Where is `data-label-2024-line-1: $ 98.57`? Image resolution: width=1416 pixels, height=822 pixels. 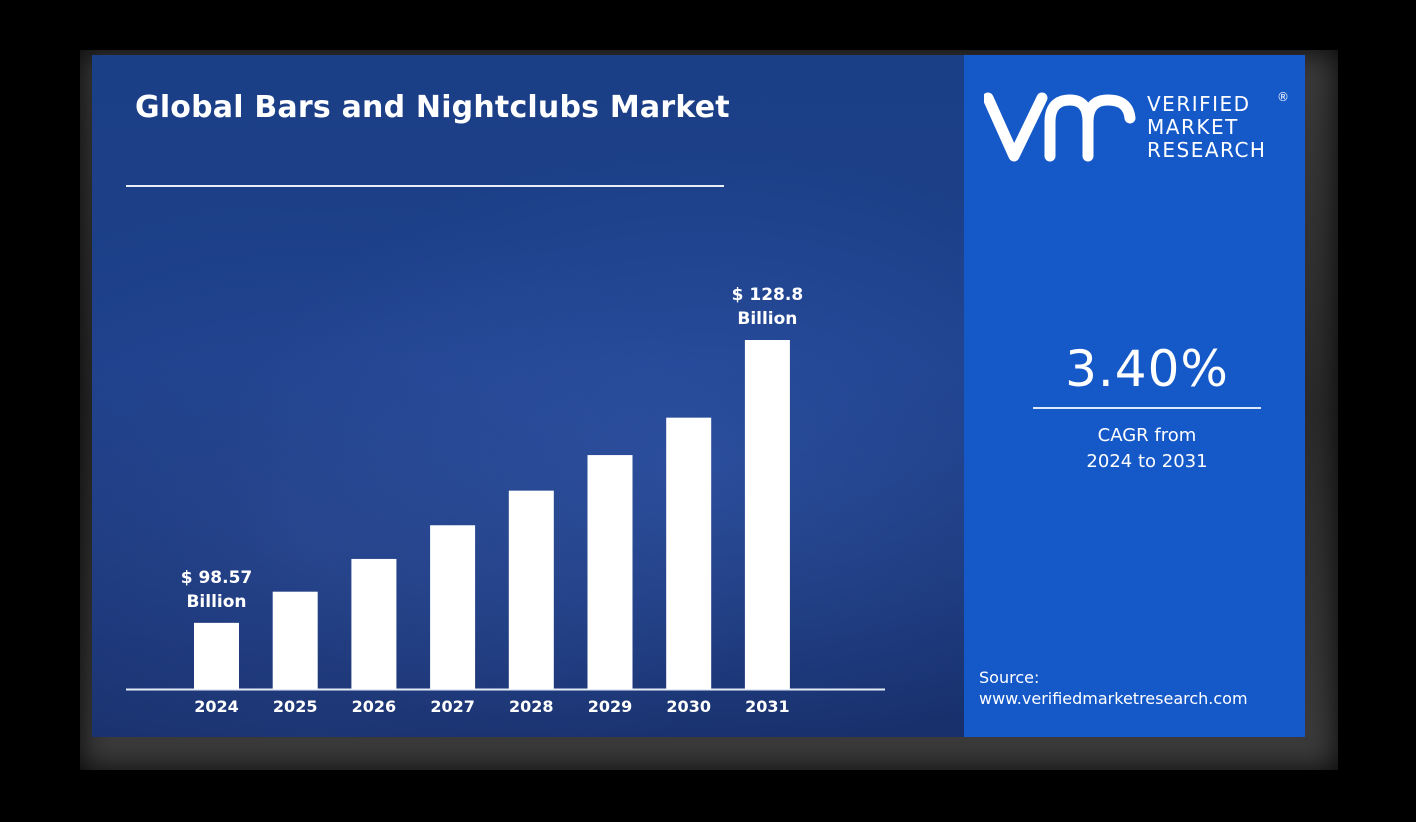 data-label-2024-line-1: $ 98.57 is located at coordinates (217, 578).